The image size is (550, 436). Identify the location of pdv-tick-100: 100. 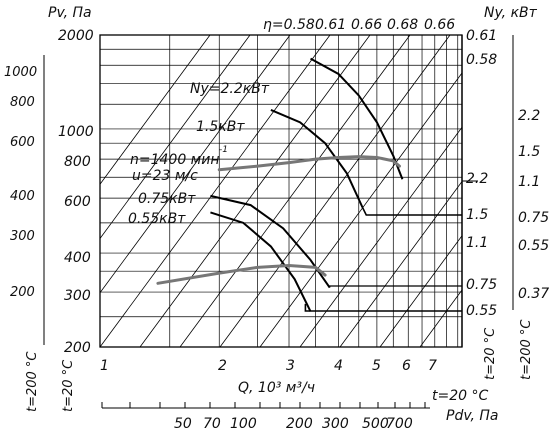
(243, 424).